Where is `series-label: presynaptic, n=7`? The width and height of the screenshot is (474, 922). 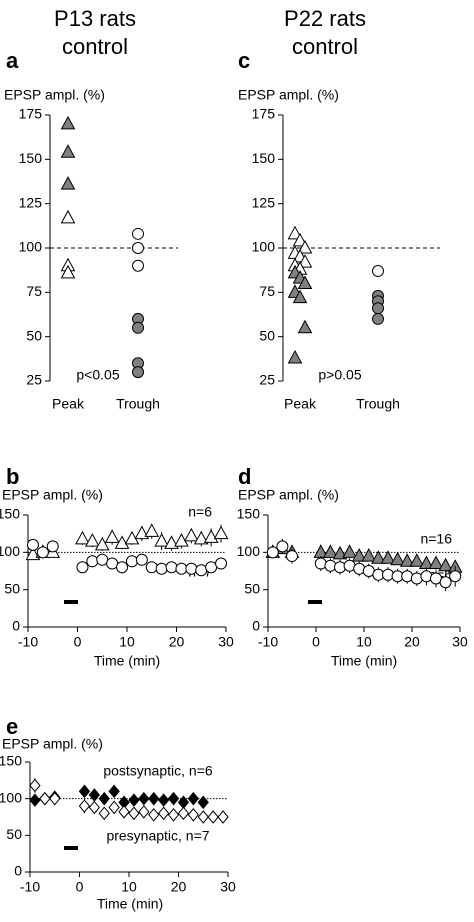 series-label: presynaptic, n=7 is located at coordinates (157, 836).